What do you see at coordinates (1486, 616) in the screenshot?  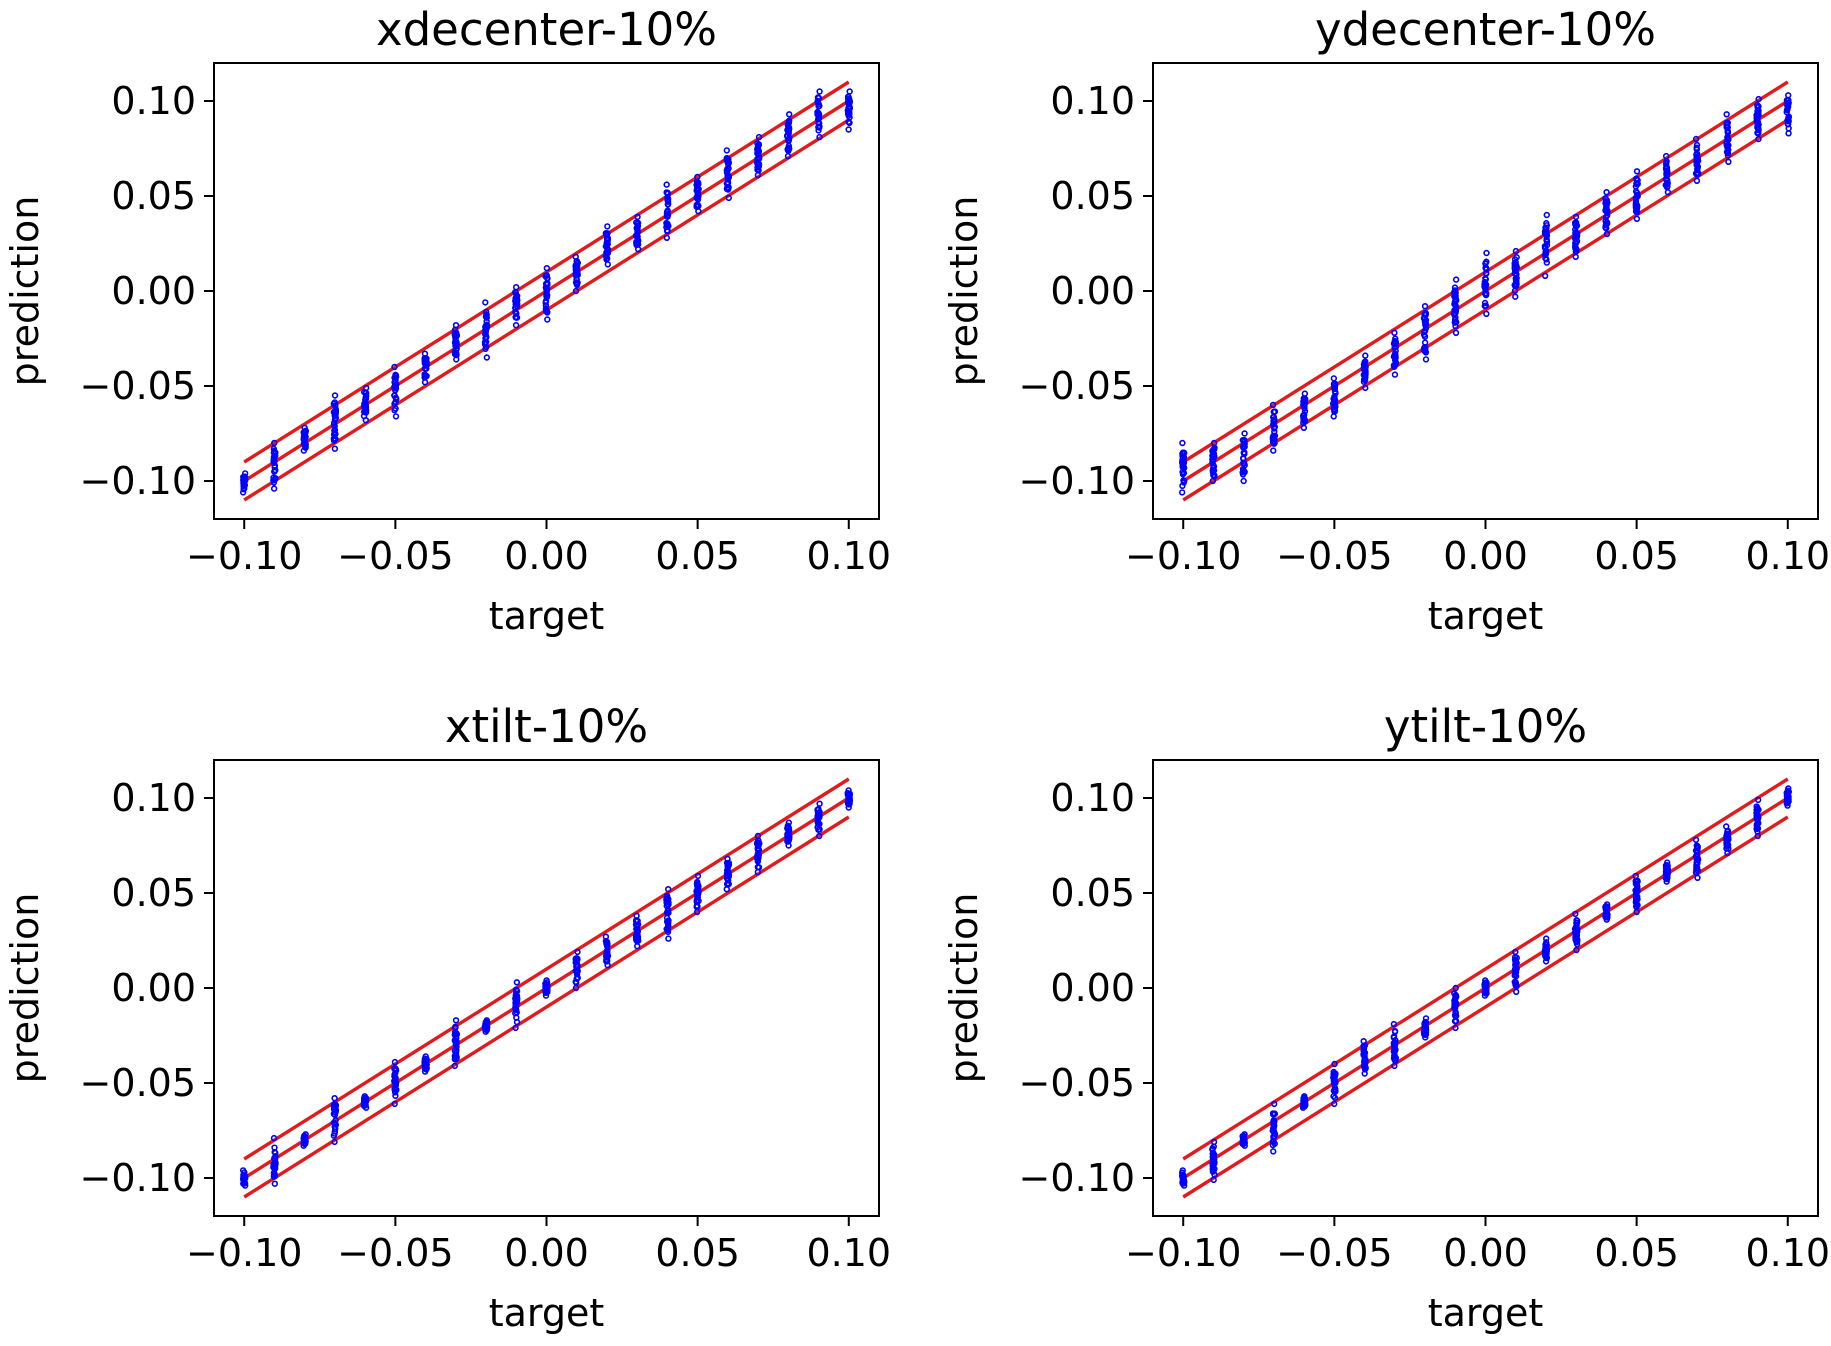 I see `x-axis-label: target` at bounding box center [1486, 616].